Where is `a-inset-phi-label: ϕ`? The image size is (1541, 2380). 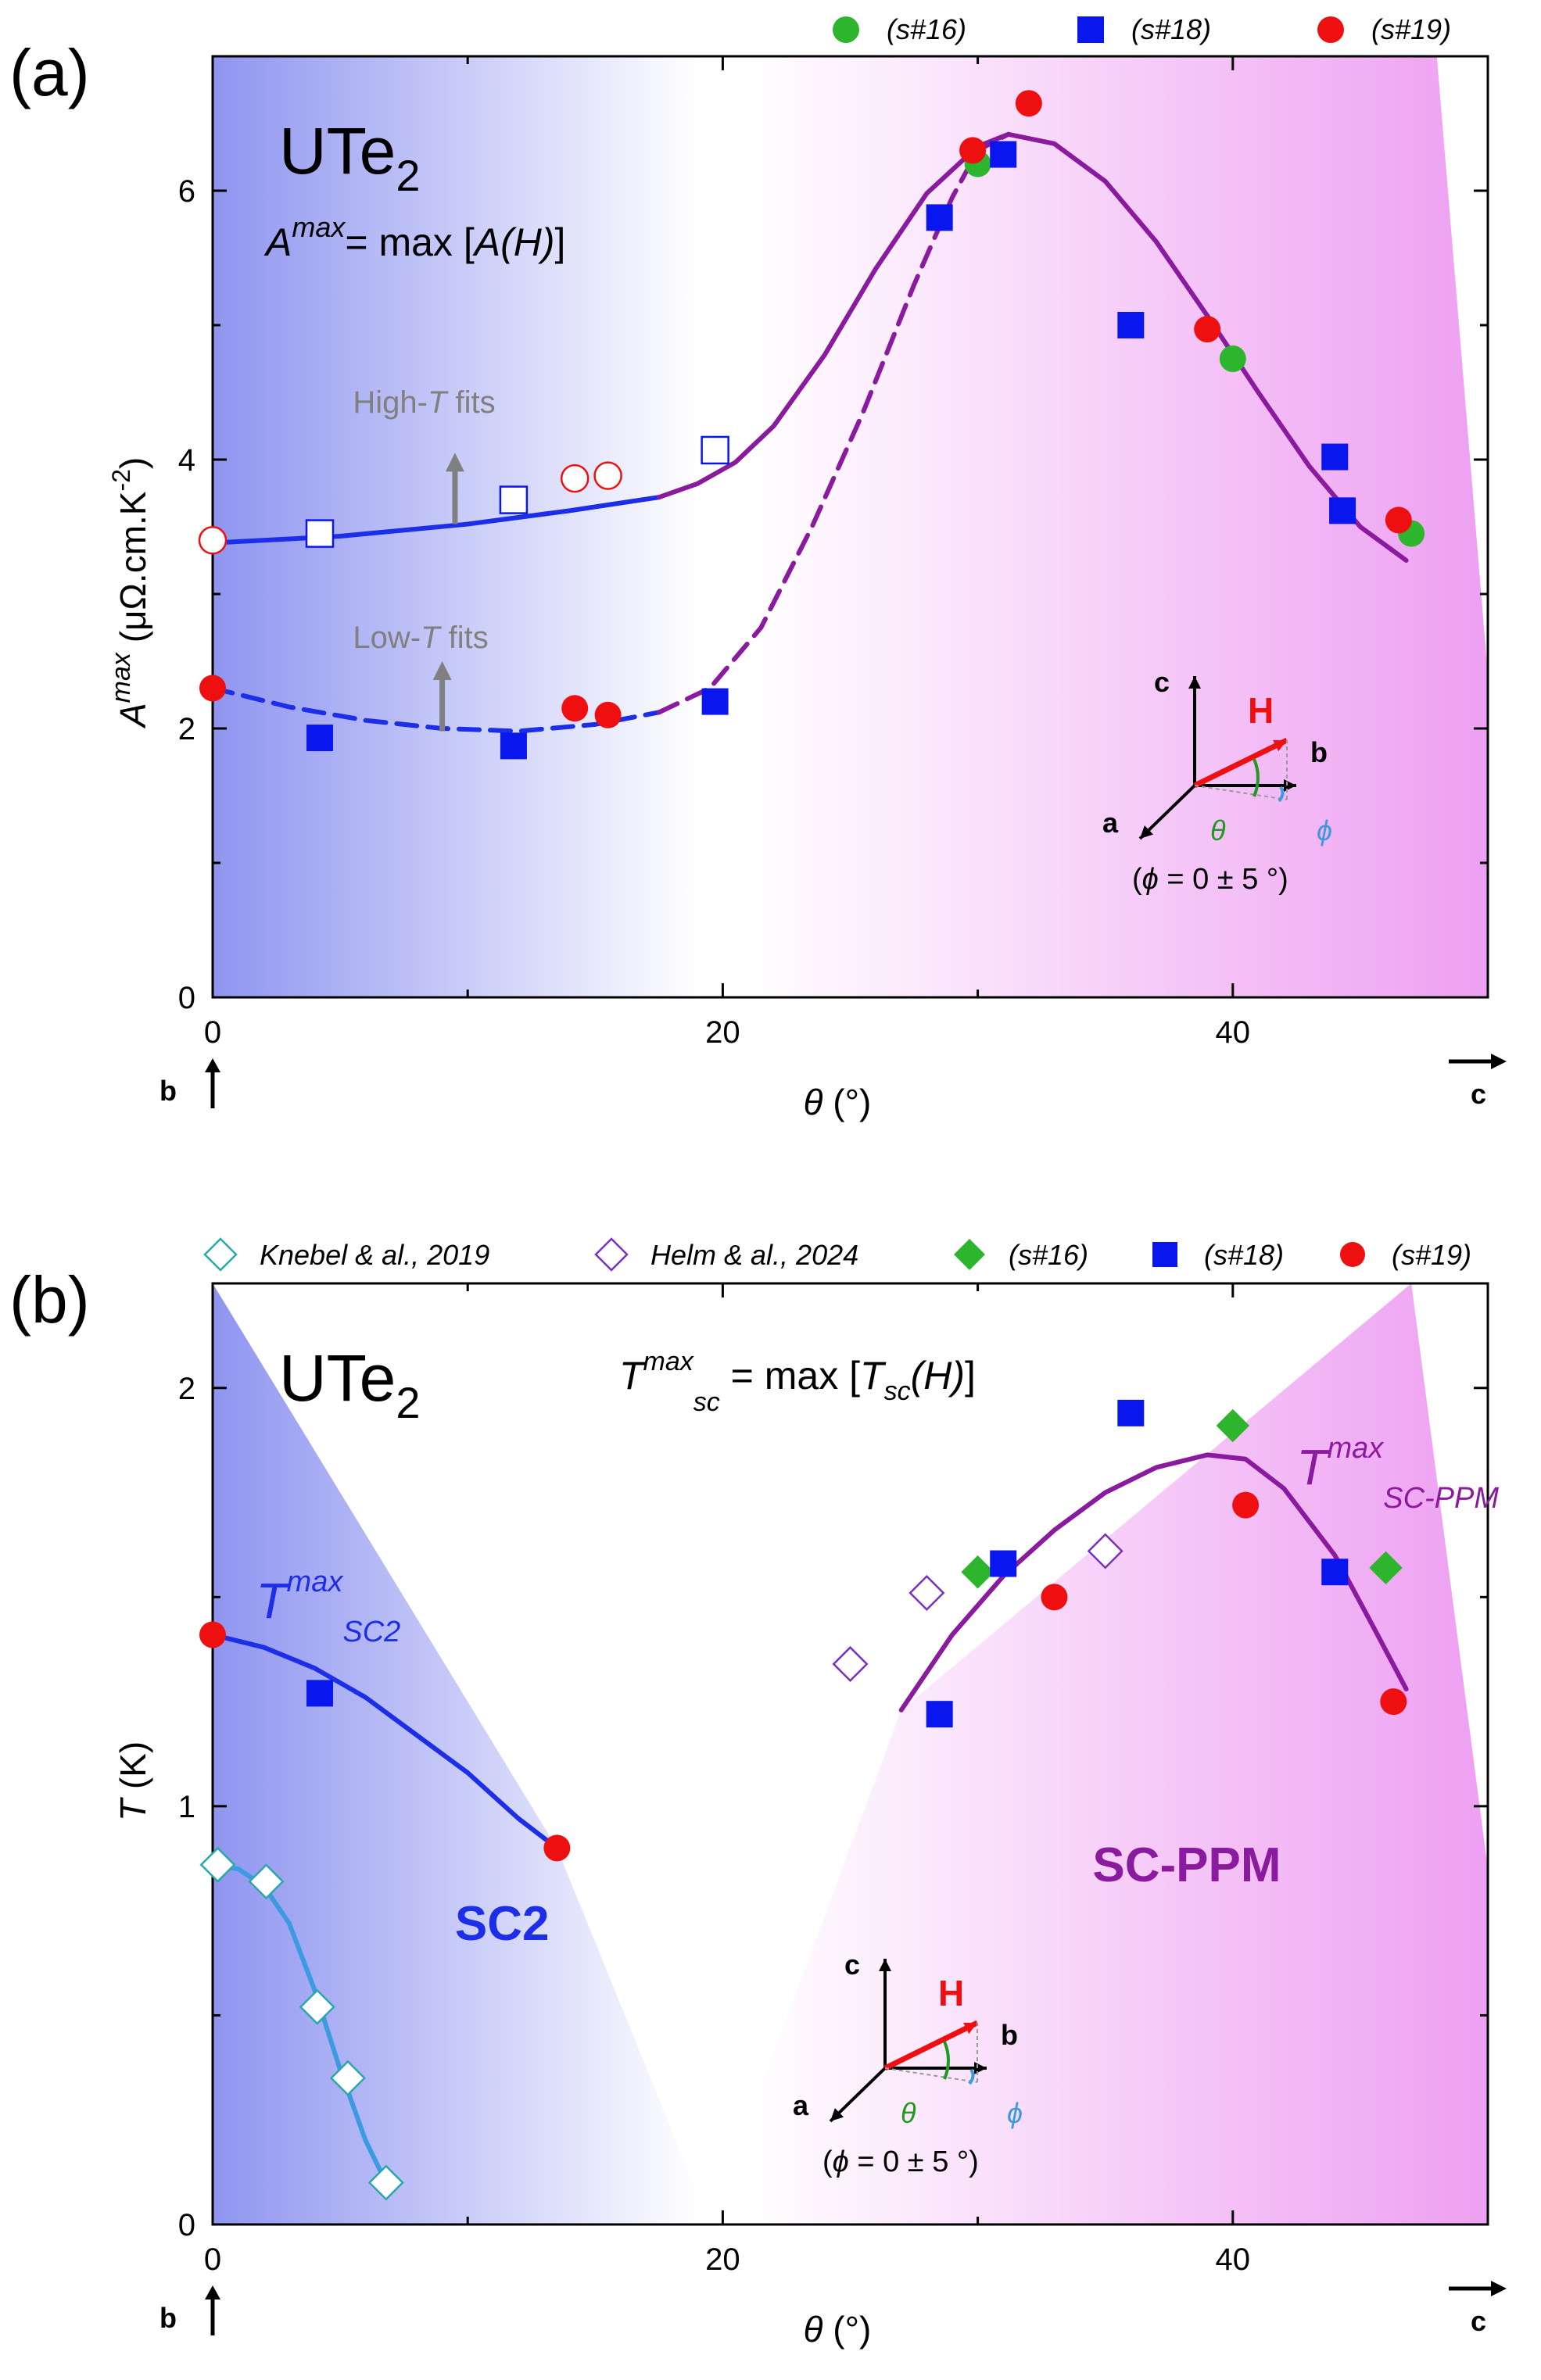 a-inset-phi-label: ϕ is located at coordinates (1324, 830).